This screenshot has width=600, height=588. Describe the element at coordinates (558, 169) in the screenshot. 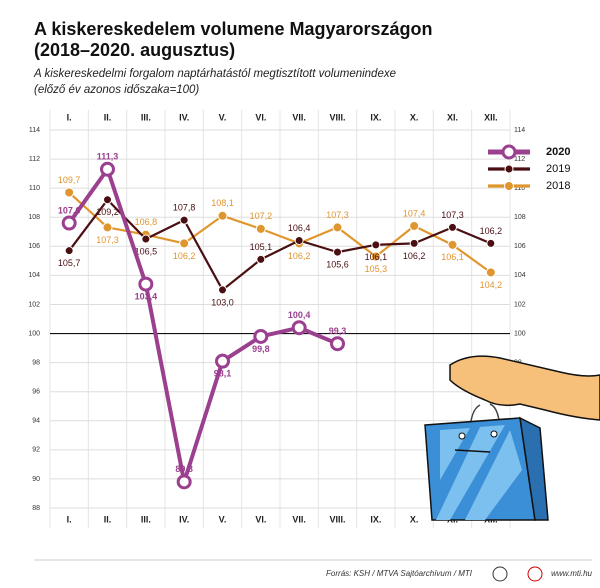

I see `legend-label: 2019` at that location.